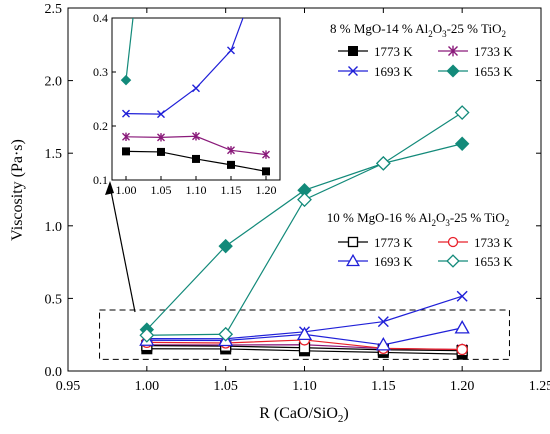 The image size is (550, 434). Describe the element at coordinates (266, 190) in the screenshot. I see `inset-x-tick-label: 1.20` at that location.